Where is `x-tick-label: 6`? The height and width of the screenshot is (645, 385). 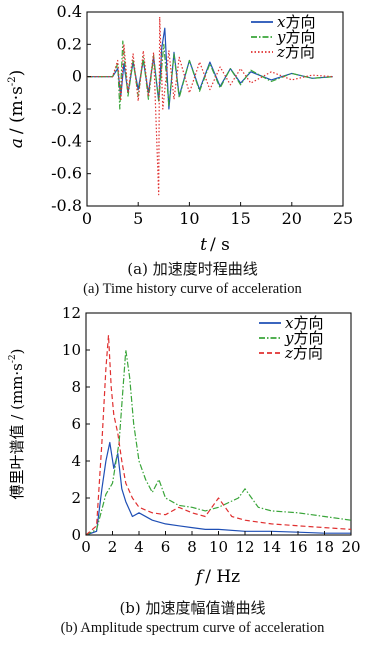 x-tick-label: 6 is located at coordinates (166, 547).